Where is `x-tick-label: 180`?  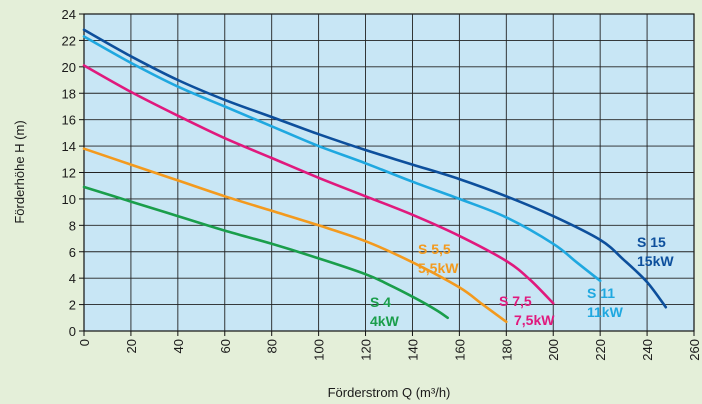 x-tick-label: 180 is located at coordinates (506, 350).